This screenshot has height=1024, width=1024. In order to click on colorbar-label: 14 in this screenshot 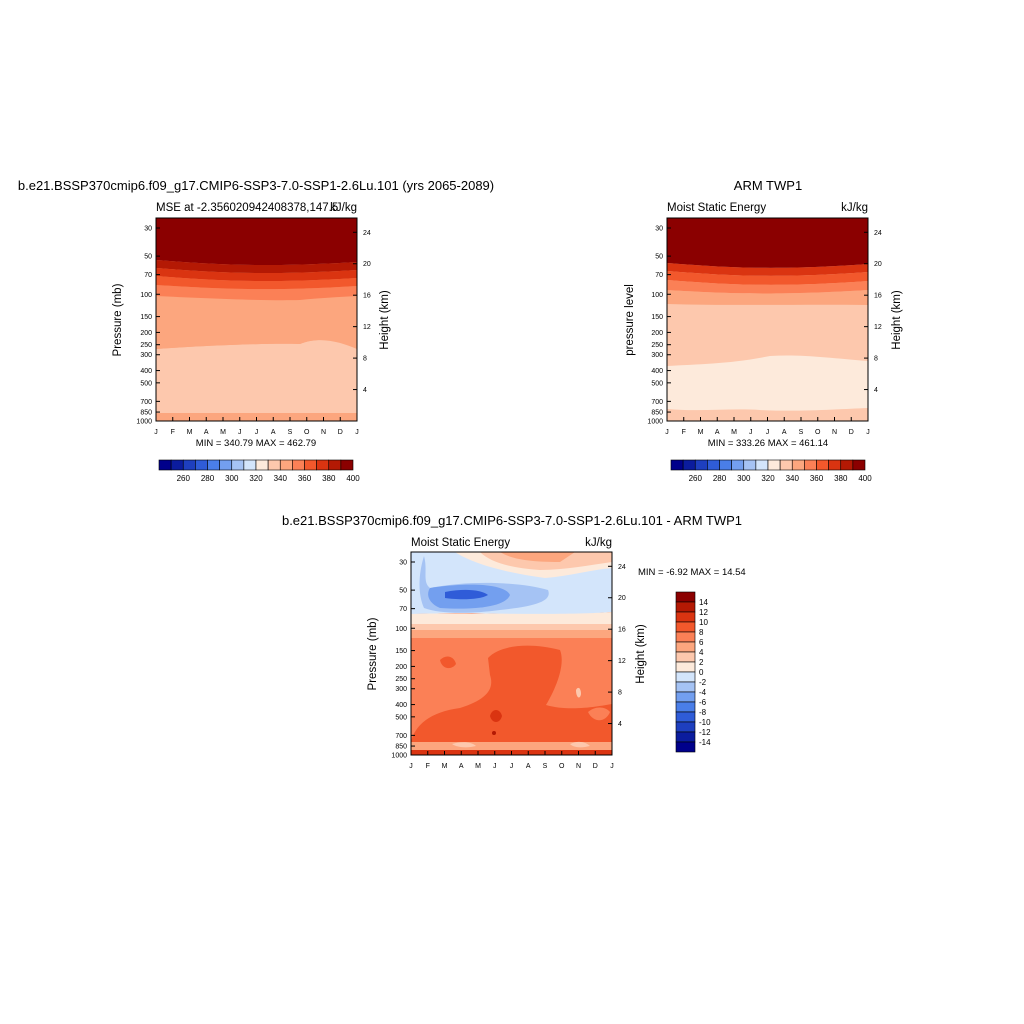, I will do `click(703, 602)`.